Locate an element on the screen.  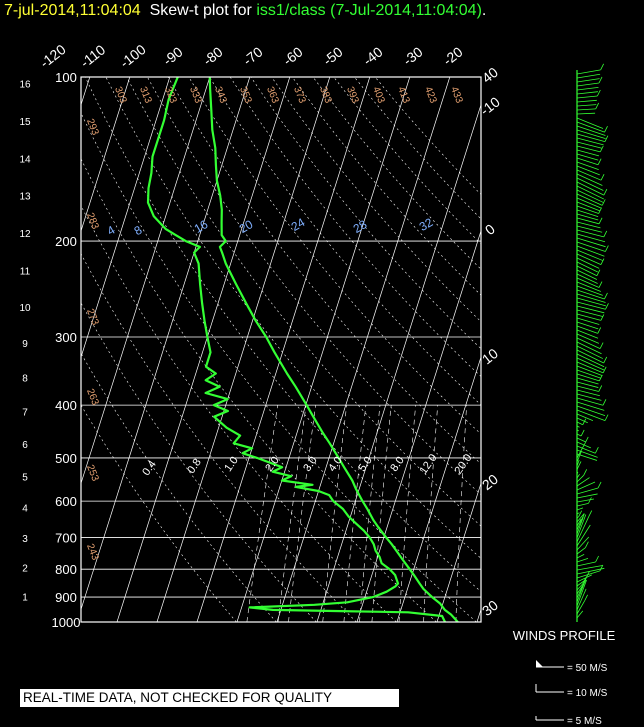
height-tick-label: 15 is located at coordinates (25, 122).